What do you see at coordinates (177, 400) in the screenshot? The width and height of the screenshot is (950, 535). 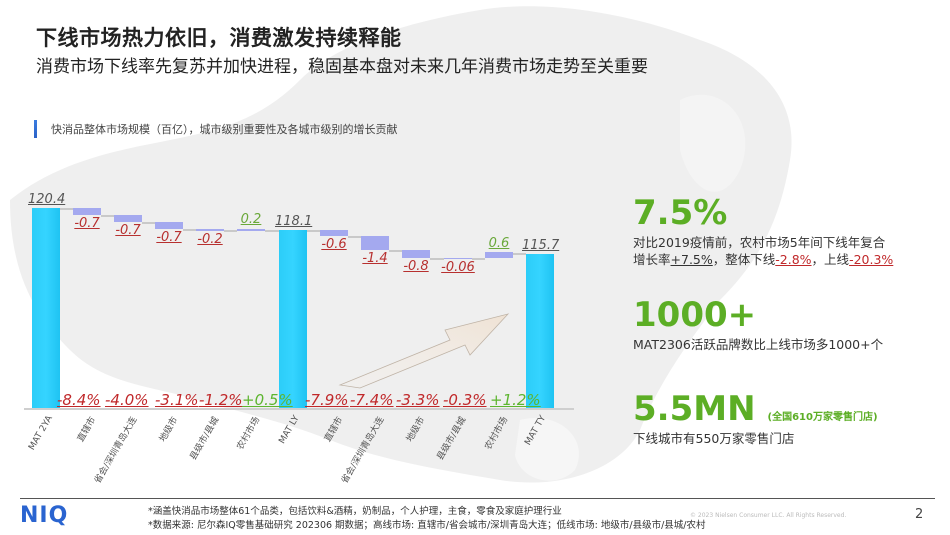 I see `growth-label: -3.1%` at bounding box center [177, 400].